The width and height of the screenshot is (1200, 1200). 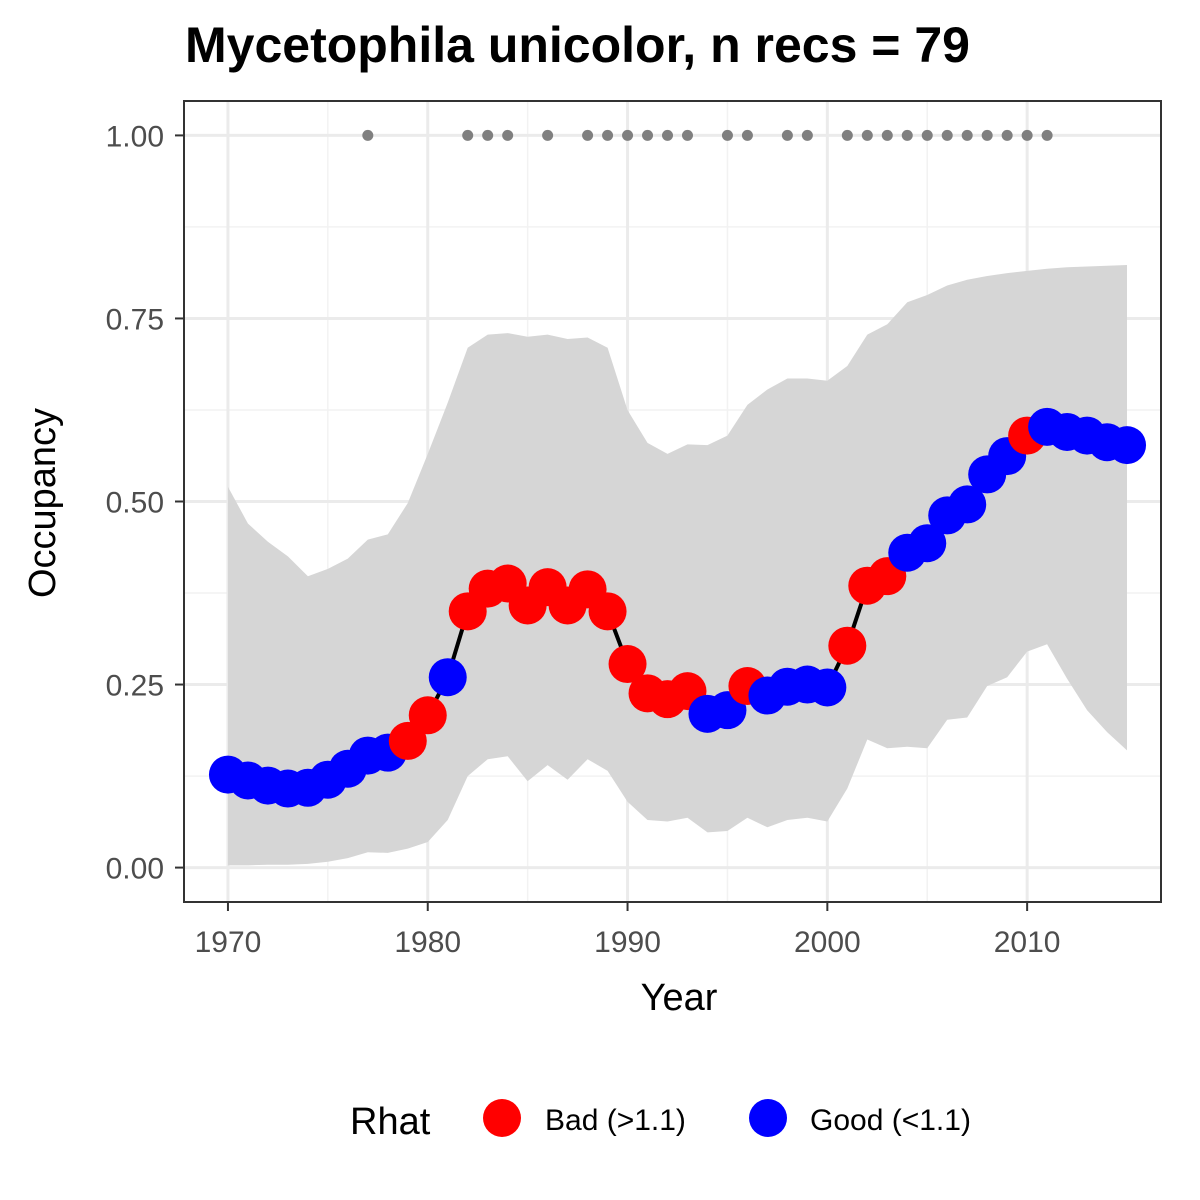 What do you see at coordinates (135, 136) in the screenshot?
I see `y-tick-label: 1.00` at bounding box center [135, 136].